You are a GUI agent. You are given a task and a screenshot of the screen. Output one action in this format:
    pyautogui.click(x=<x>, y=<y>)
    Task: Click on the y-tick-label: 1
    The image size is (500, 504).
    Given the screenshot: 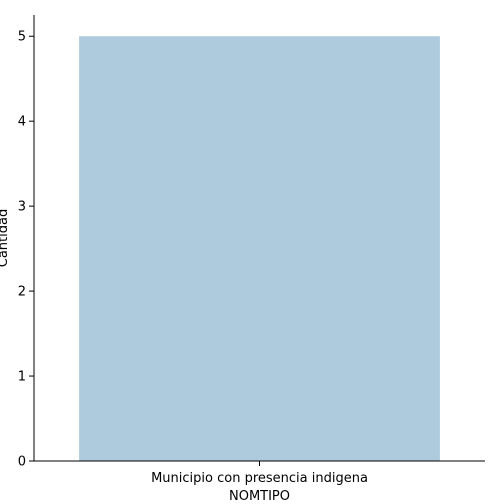 What is the action you would take?
    pyautogui.click(x=22, y=377)
    